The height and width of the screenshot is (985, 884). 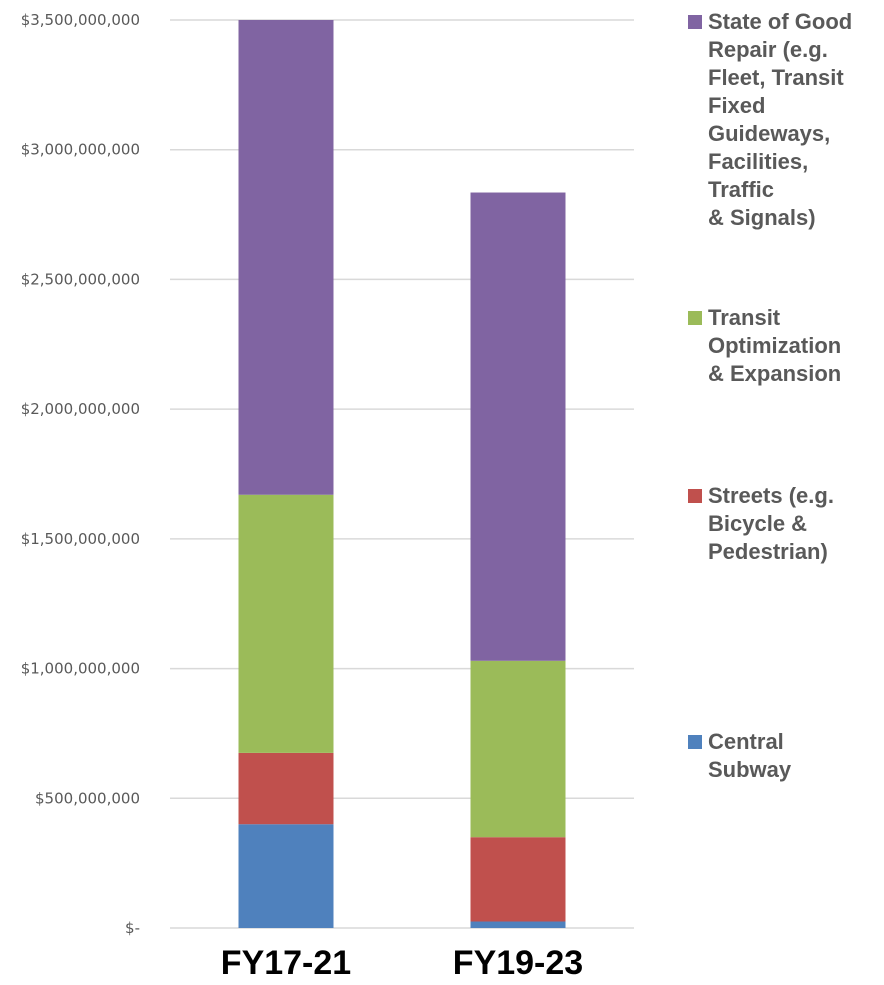 What do you see at coordinates (796, 756) in the screenshot?
I see `legend-label: Central Subway` at bounding box center [796, 756].